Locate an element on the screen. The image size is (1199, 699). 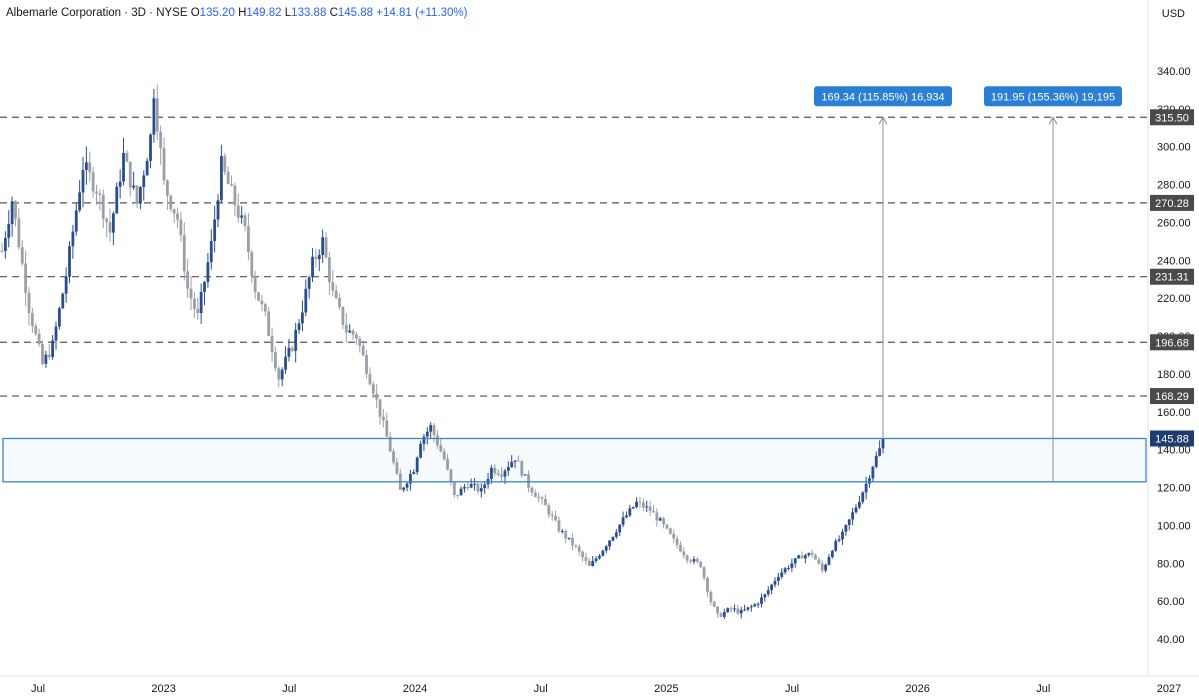
current-price-badge is located at coordinates (1172, 438).